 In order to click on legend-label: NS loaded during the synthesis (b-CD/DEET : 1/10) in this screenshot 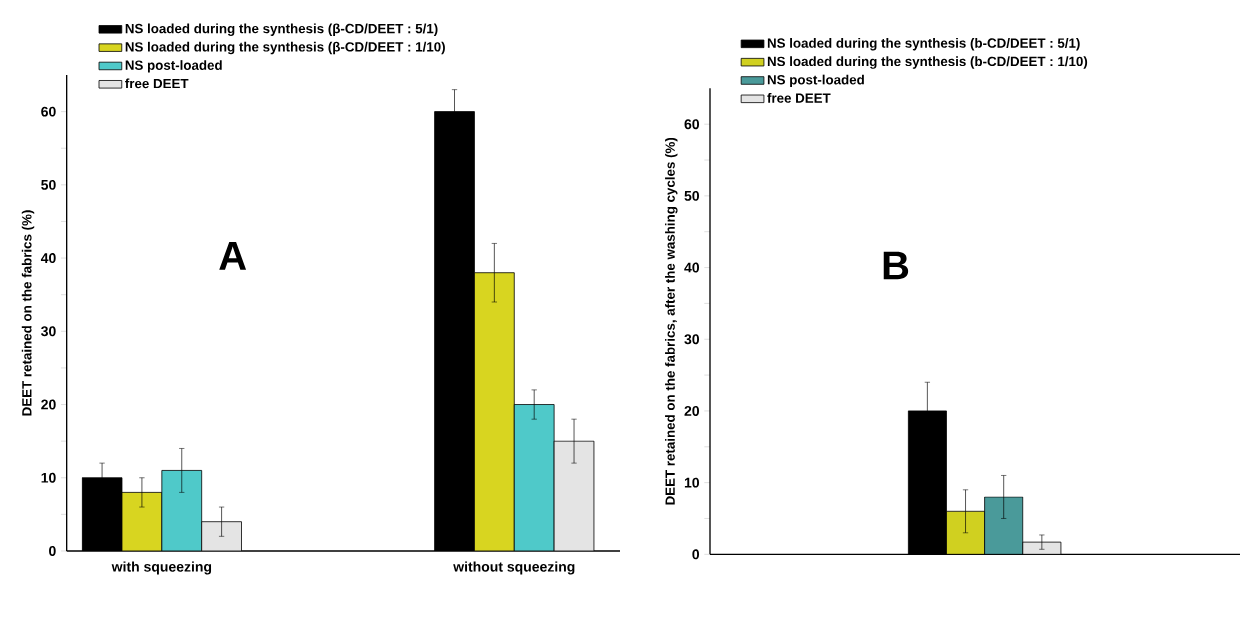, I will do `click(927, 62)`.